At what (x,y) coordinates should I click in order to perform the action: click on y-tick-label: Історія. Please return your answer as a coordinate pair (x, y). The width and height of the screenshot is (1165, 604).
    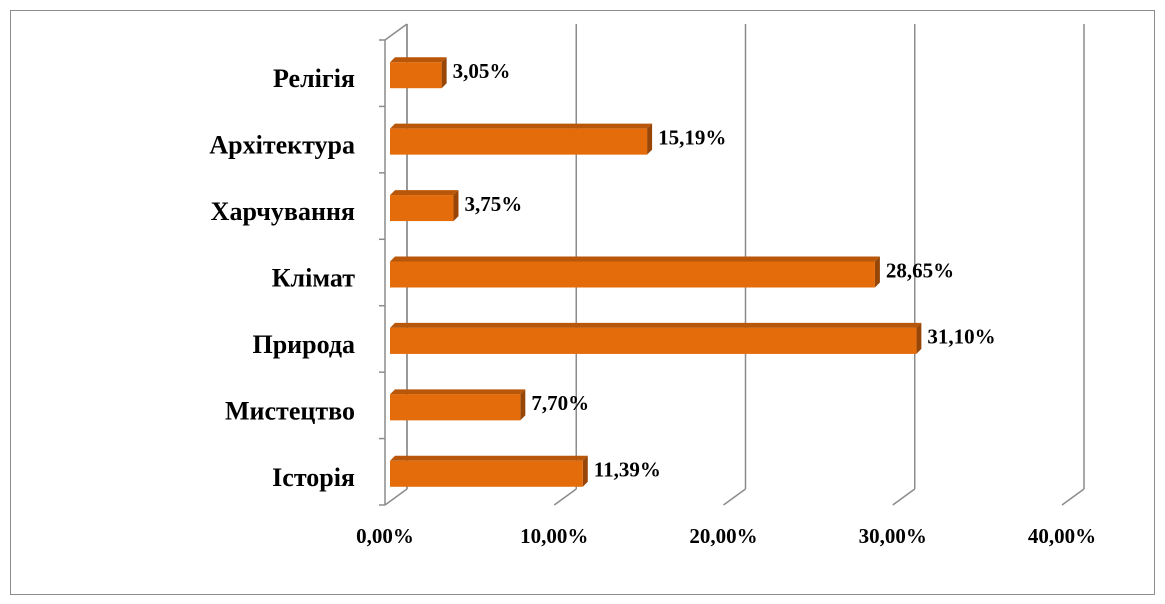
    Looking at the image, I should click on (313, 477).